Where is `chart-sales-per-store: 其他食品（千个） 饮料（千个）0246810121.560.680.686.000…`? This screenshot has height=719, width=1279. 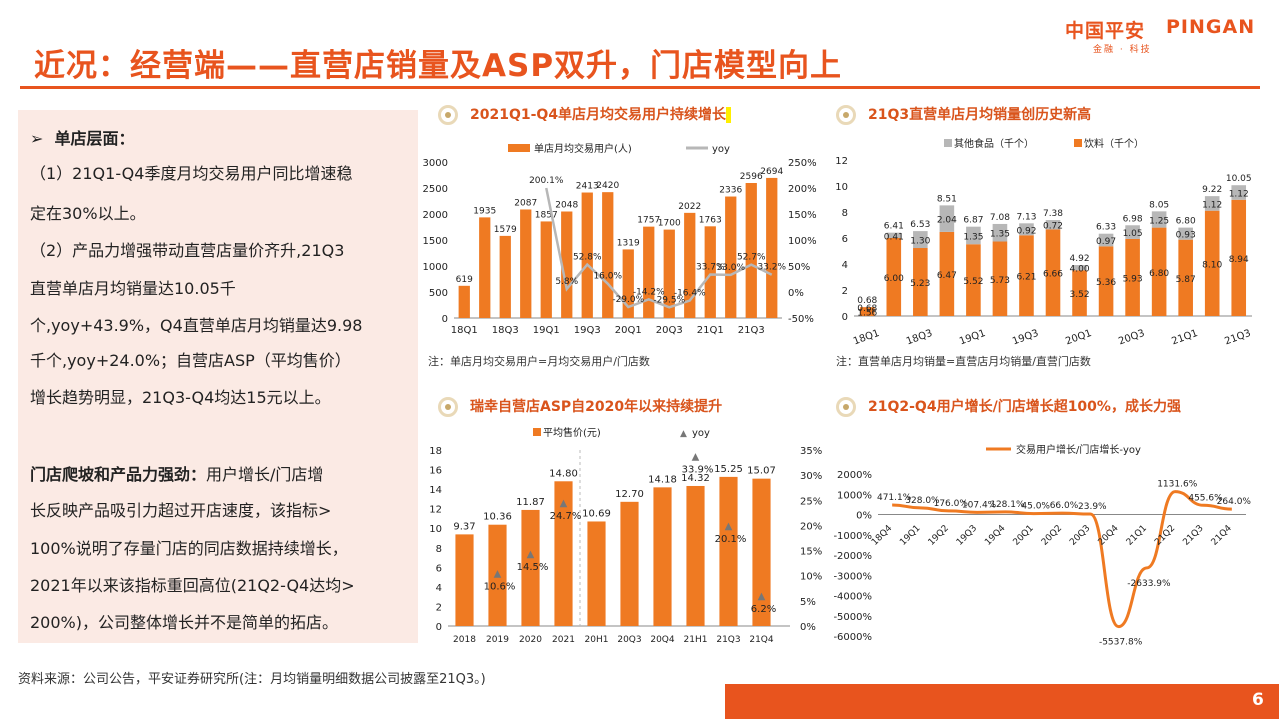
chart-sales-per-store: 其他食品（千个） 饮料（千个）0246810121.560.680.686.000… is located at coordinates (1043, 242).